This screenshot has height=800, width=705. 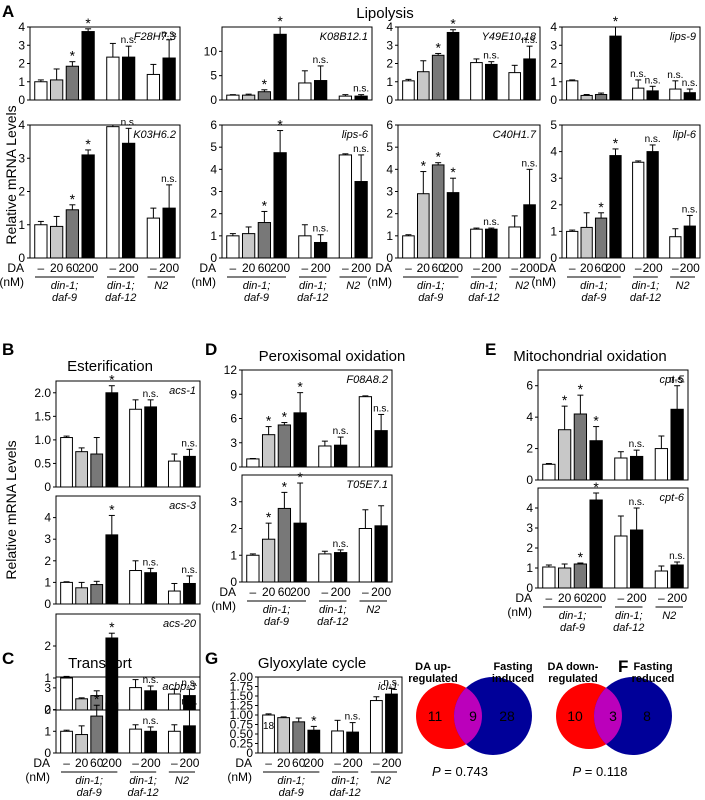 What do you see at coordinates (513, 679) in the screenshot?
I see `venn-right-label: induced` at bounding box center [513, 679].